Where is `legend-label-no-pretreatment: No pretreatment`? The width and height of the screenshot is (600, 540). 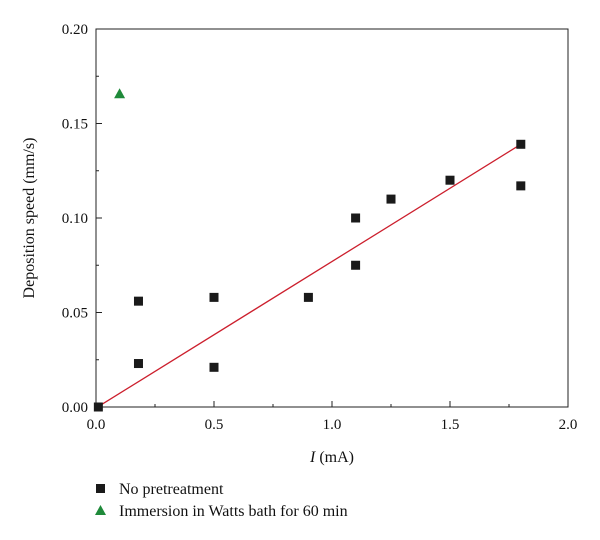 legend-label-no-pretreatment: No pretreatment is located at coordinates (171, 489).